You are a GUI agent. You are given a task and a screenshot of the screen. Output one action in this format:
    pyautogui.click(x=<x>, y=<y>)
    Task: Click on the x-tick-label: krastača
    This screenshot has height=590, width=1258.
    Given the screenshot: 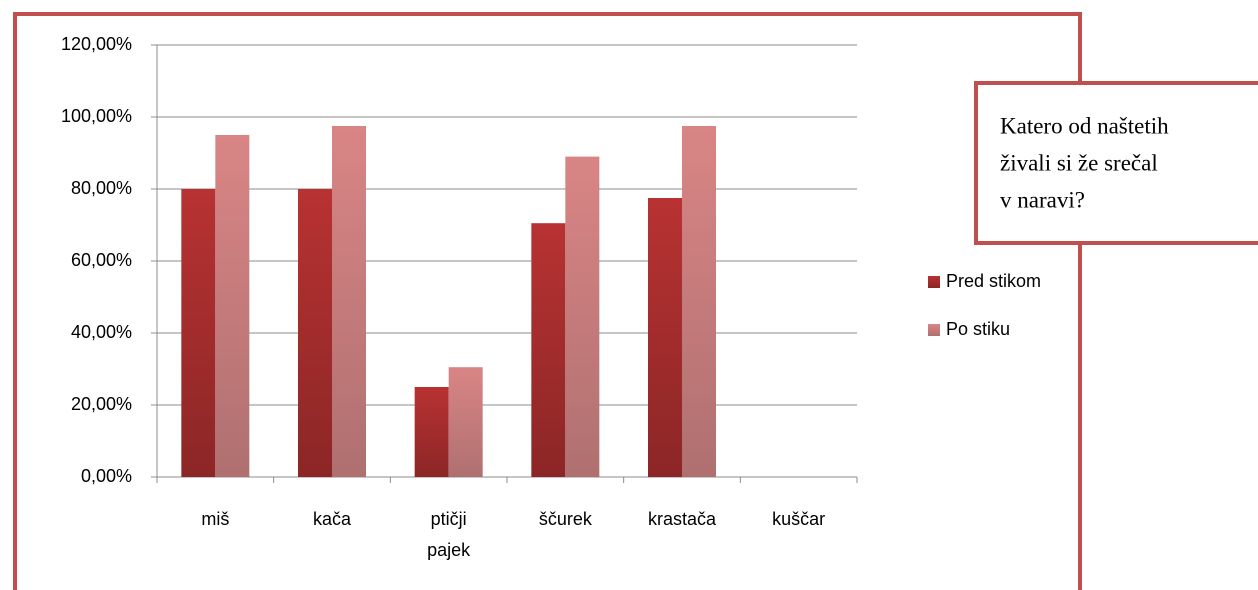 What is the action you would take?
    pyautogui.click(x=682, y=519)
    